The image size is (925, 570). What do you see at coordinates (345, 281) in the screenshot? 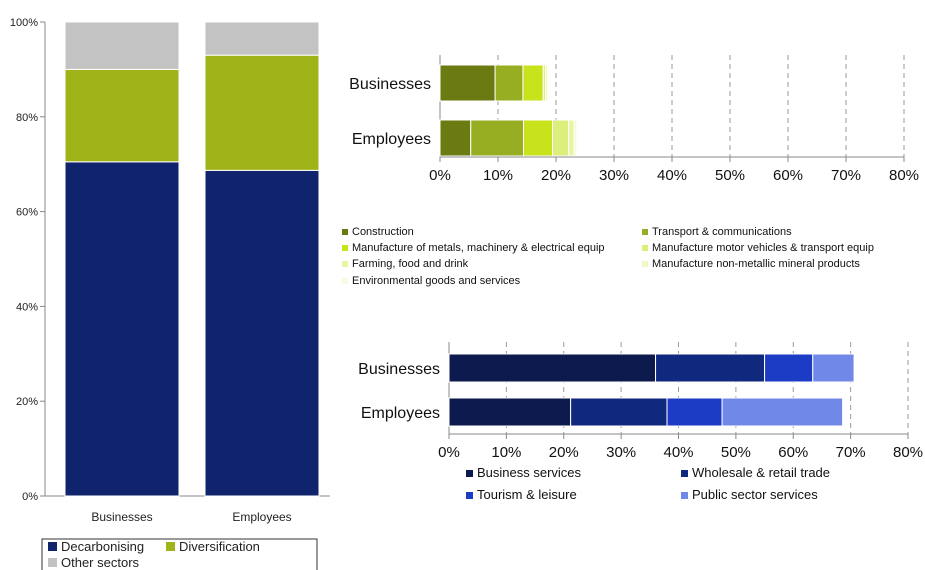
I see `legend-swatch-environmental-goods-and-services` at bounding box center [345, 281].